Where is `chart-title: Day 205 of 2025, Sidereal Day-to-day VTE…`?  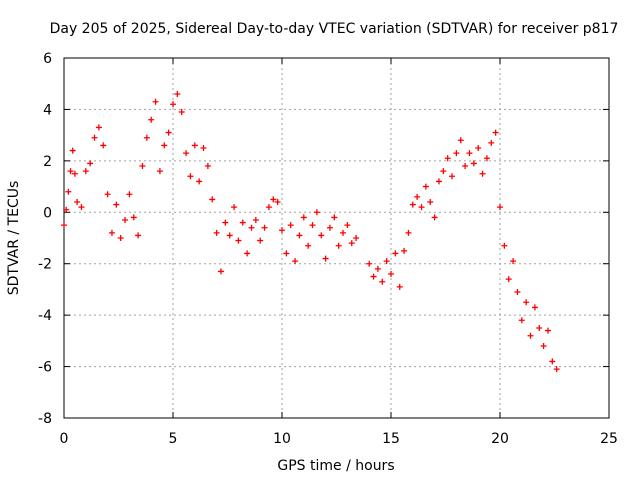 chart-title: Day 205 of 2025, Sidereal Day-to-day VTE… is located at coordinates (334, 29).